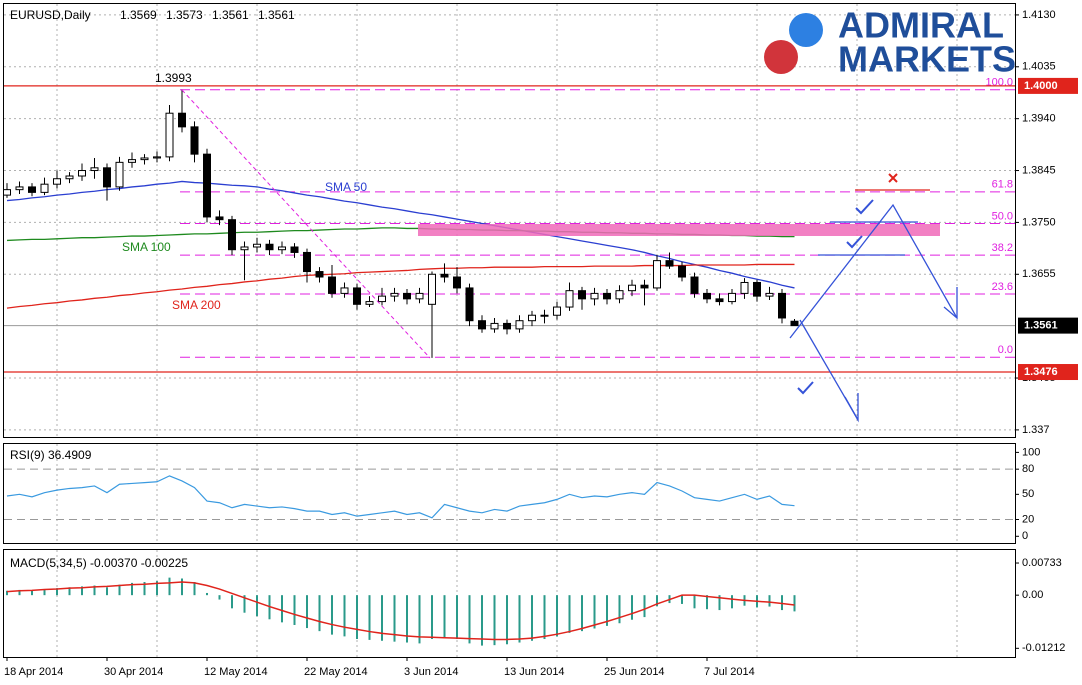 This screenshot has height=685, width=1082. I want to click on logo-line-2: MARKETS, so click(927, 59).